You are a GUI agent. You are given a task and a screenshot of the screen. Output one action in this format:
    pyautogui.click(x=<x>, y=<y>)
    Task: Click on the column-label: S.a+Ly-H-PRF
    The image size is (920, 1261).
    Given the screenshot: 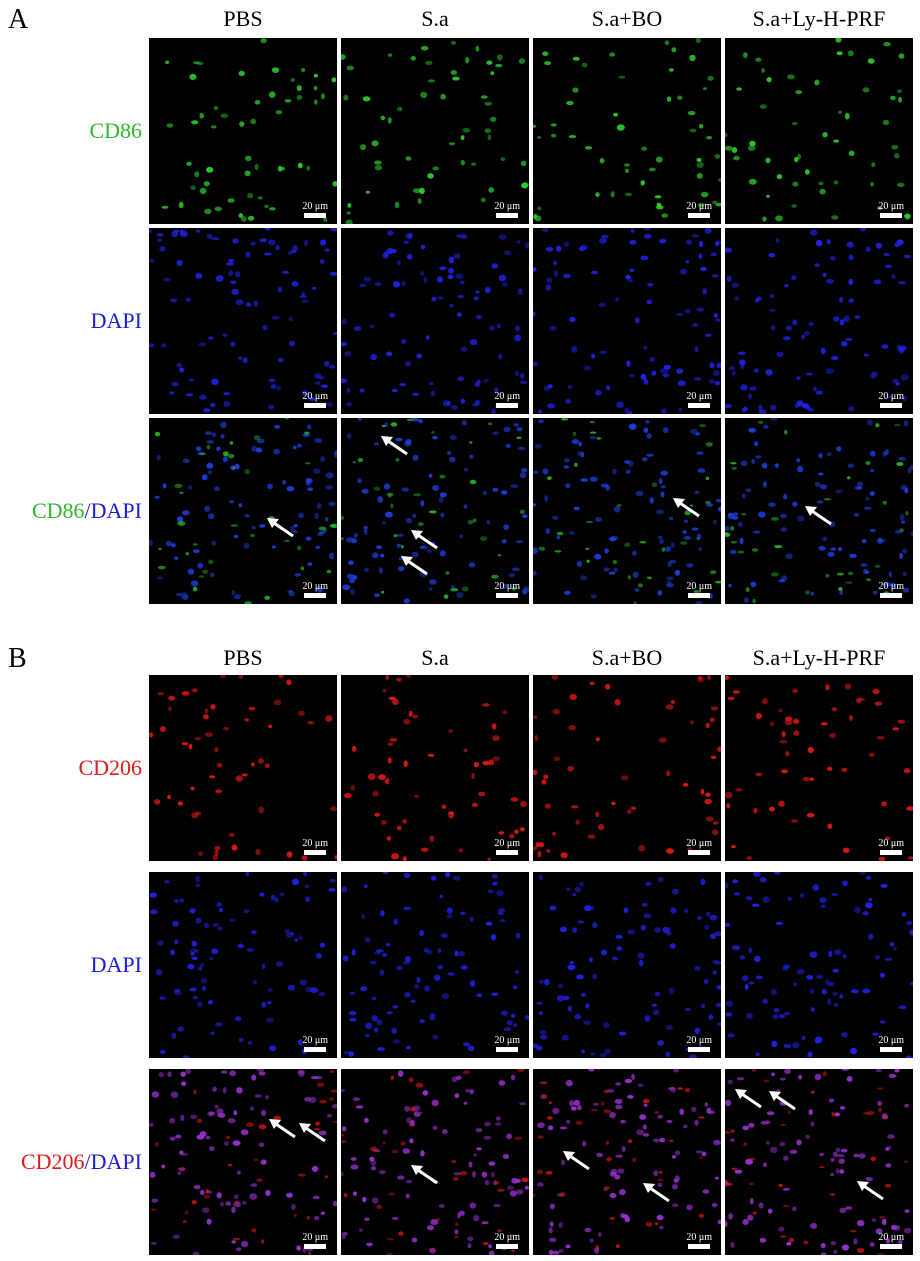 What is the action you would take?
    pyautogui.click(x=819, y=657)
    